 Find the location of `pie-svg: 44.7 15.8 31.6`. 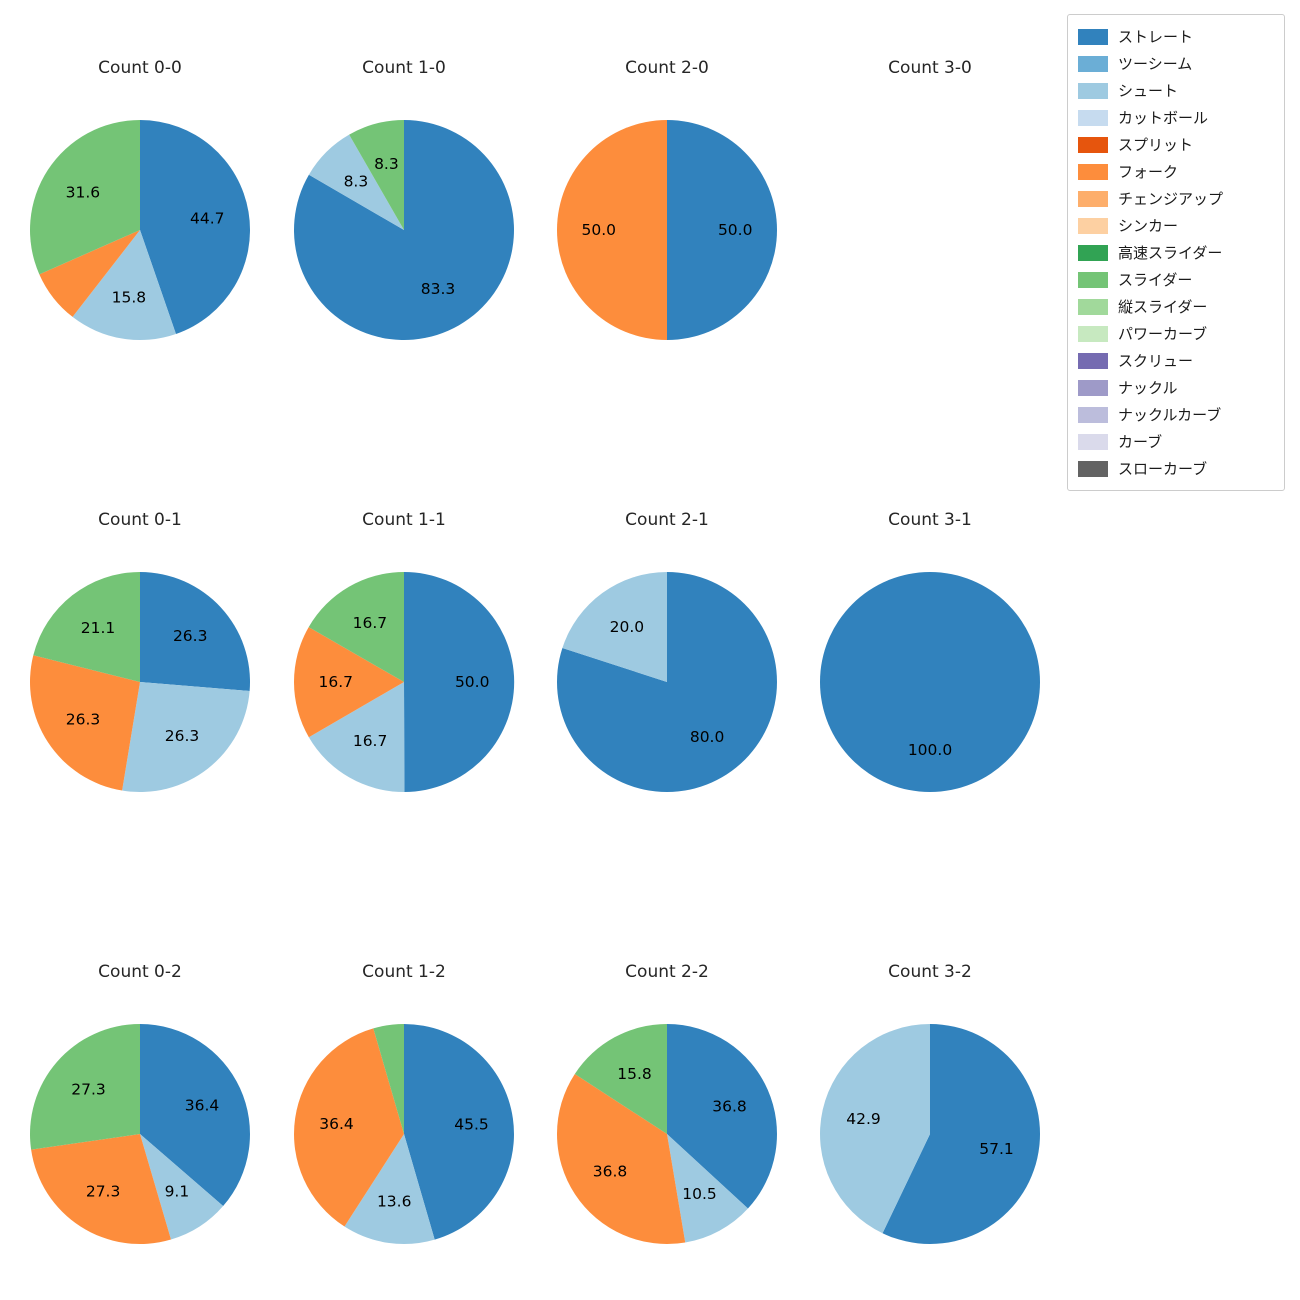

pie-svg: 44.7 15.8 31.6 is located at coordinates (140, 230).